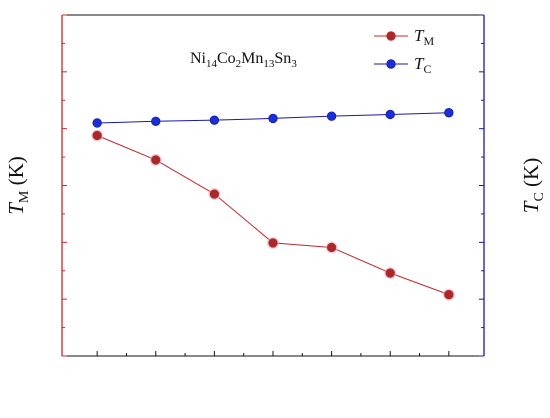  Describe the element at coordinates (243, 60) in the screenshot. I see `composition-annotation: Ni14Co2Mn13Sn3` at that location.